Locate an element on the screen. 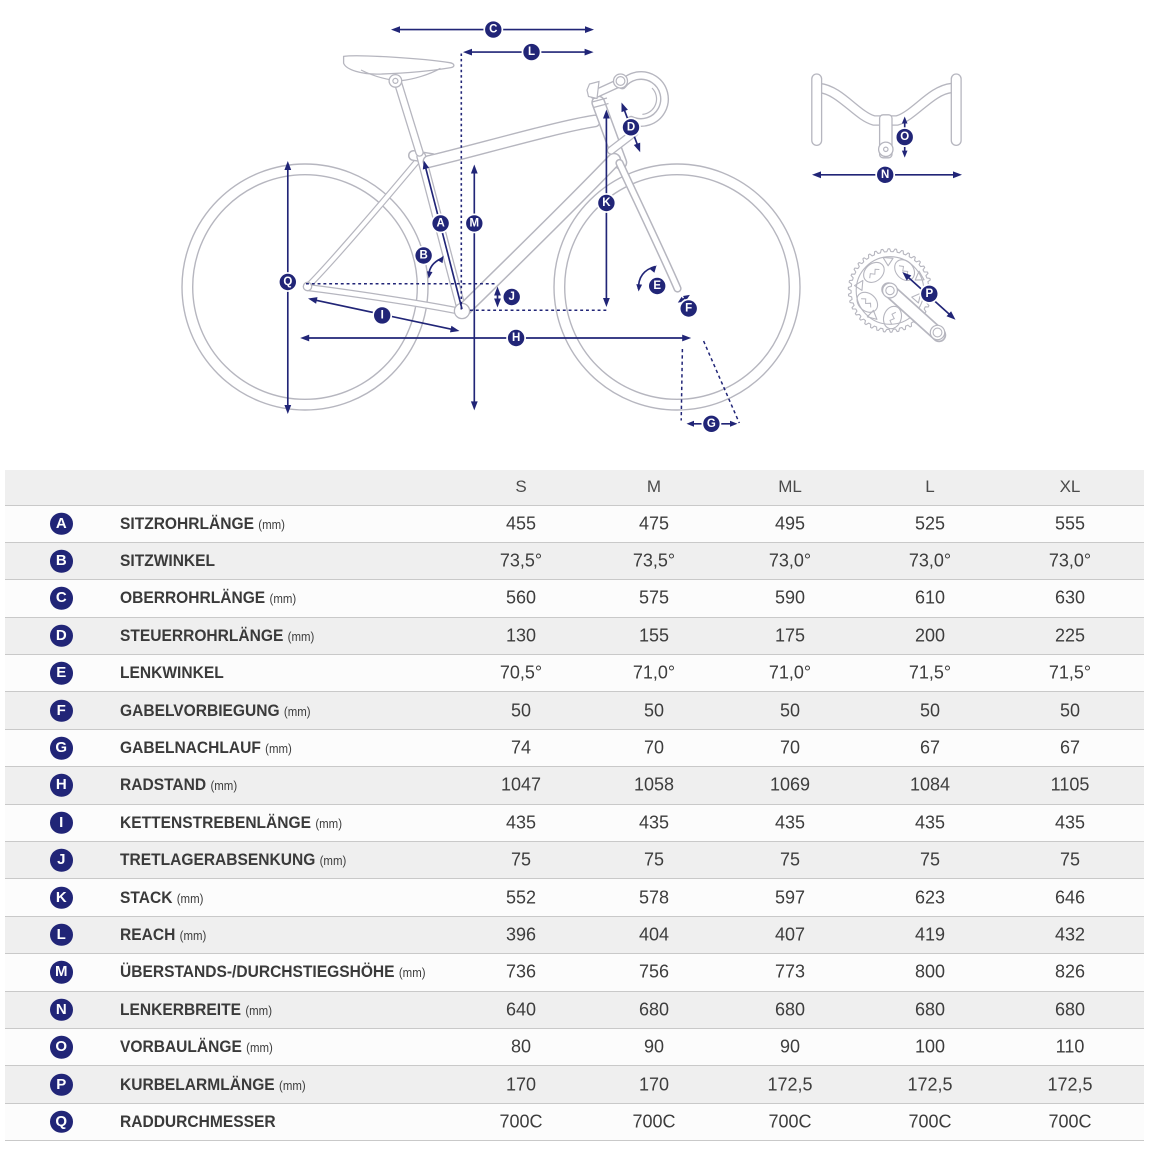 The image size is (1151, 1151). svg-text: D is located at coordinates (631, 127).